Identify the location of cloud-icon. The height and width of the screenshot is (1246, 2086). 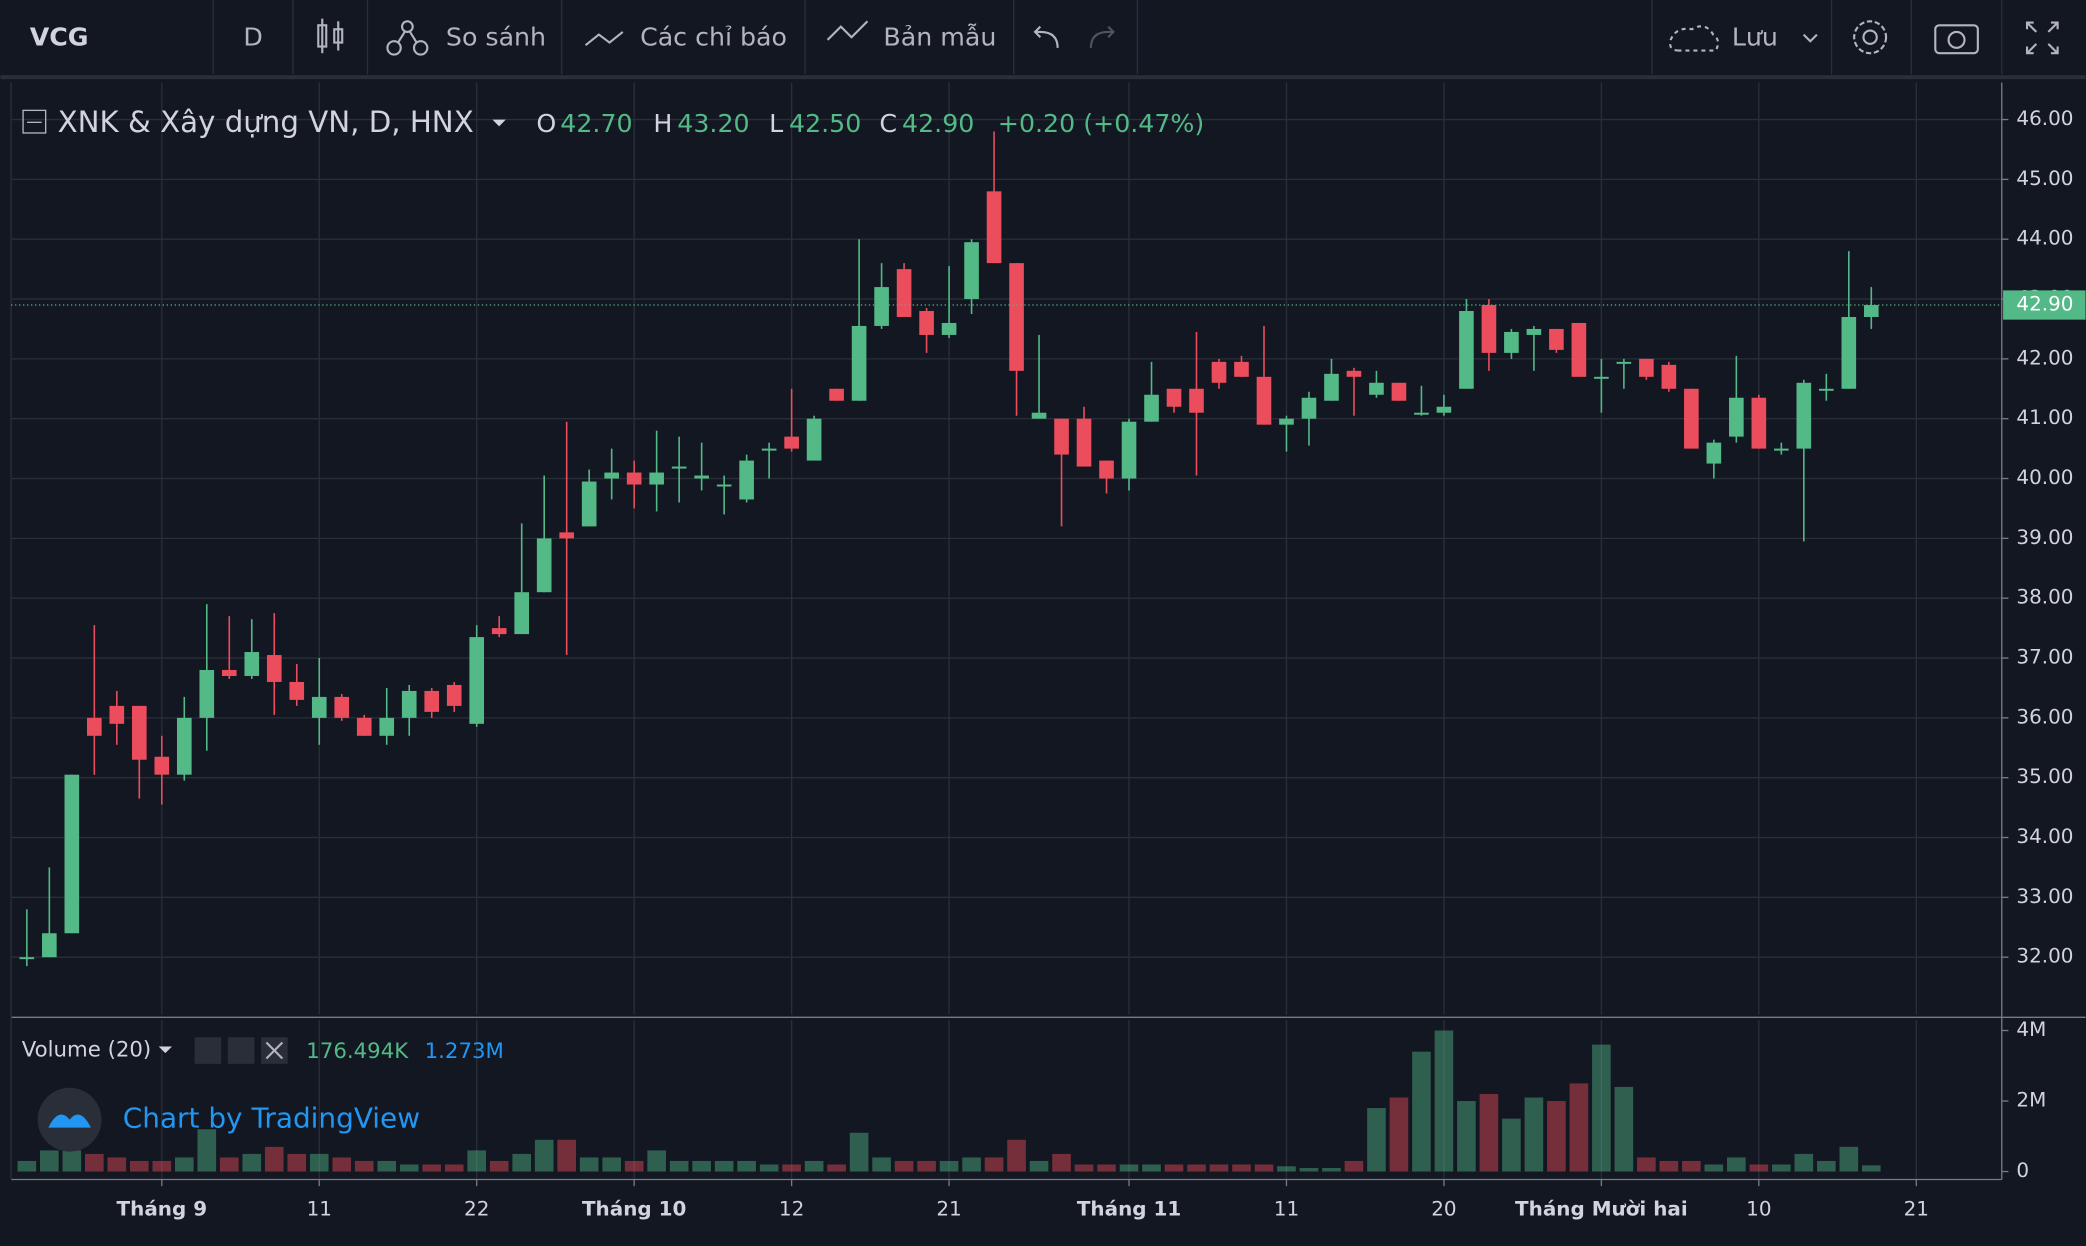
(1694, 38).